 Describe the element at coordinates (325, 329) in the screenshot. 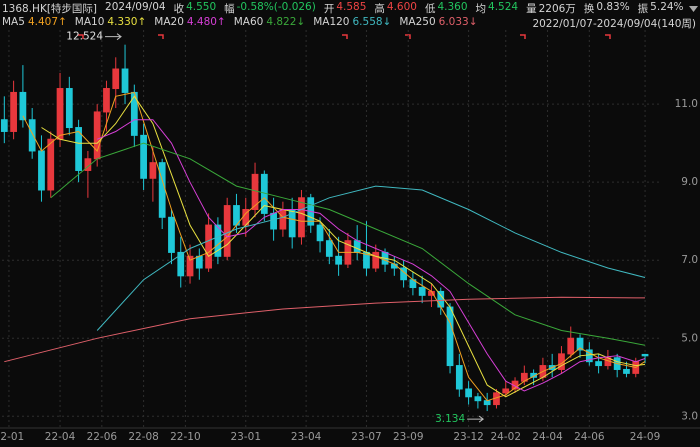

I see `ma-line` at that location.